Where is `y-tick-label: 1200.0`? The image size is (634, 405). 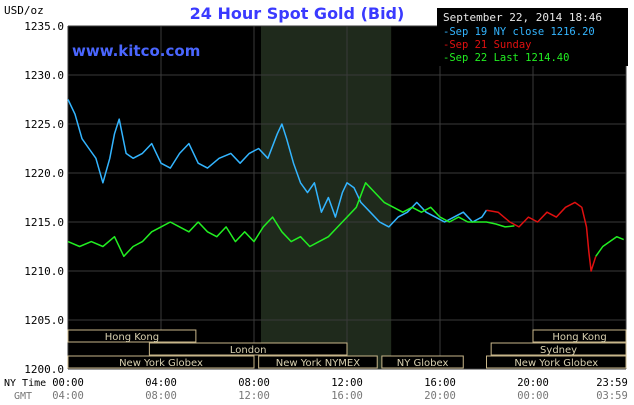
y-tick-label: 1200.0 is located at coordinates (44, 369).